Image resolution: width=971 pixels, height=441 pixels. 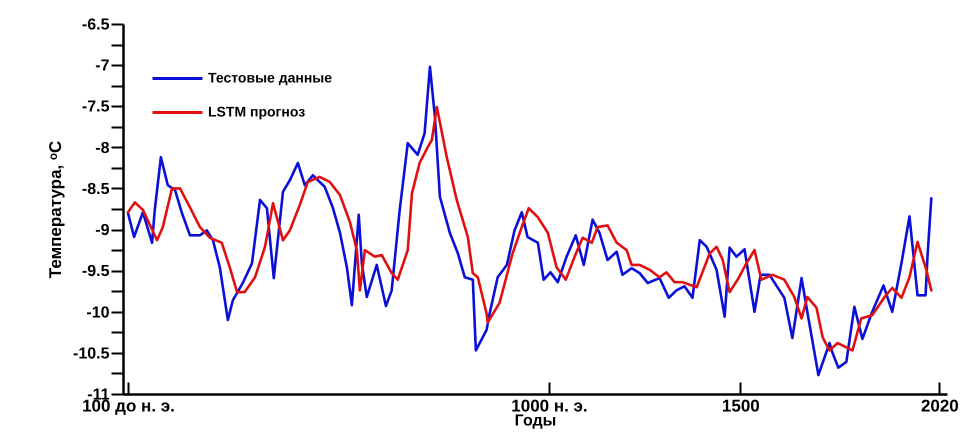 What do you see at coordinates (102, 66) in the screenshot?
I see `y-tick-label: -7` at bounding box center [102, 66].